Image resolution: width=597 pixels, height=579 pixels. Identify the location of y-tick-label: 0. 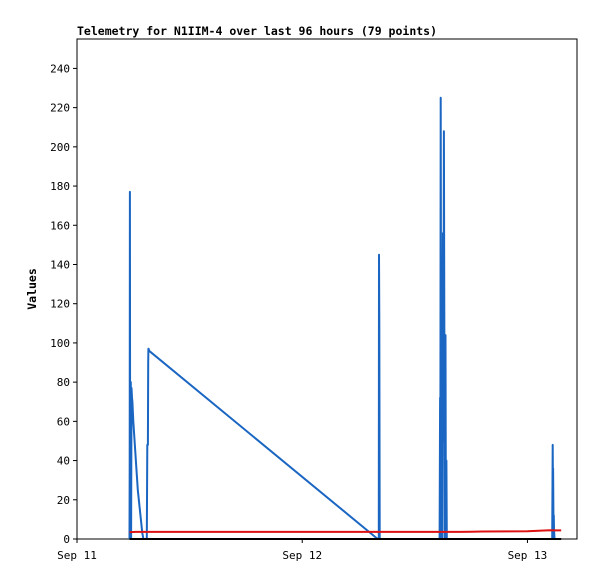
(66, 539).